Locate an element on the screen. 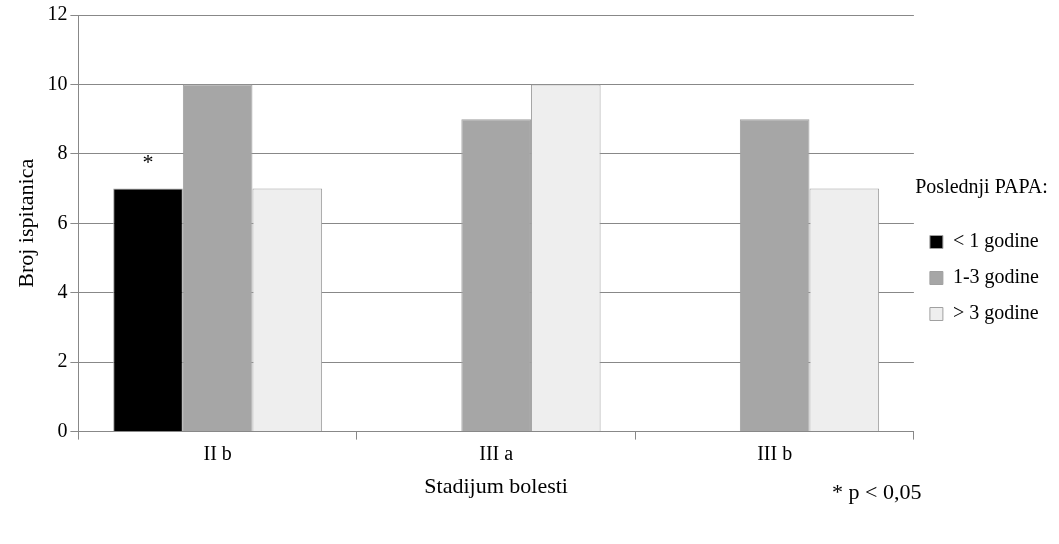 The height and width of the screenshot is (544, 1059). annotation: * is located at coordinates (148, 162).